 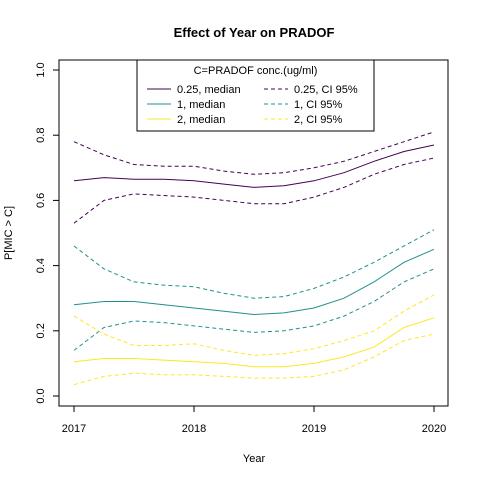 I want to click on legend-box, so click(x=255, y=95).